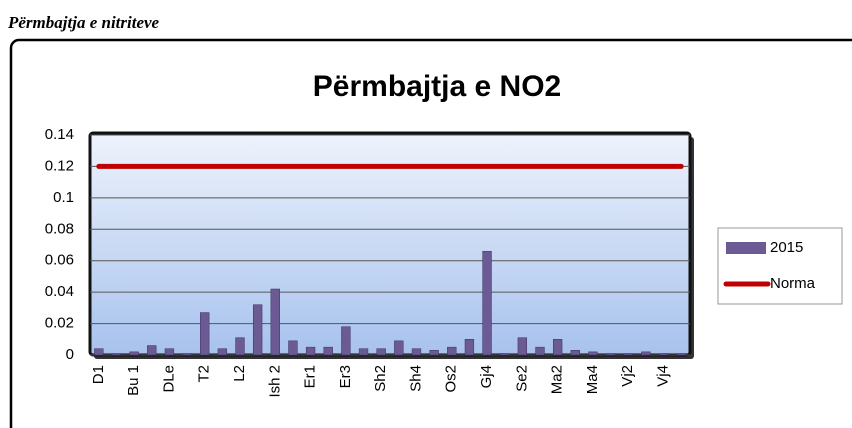  I want to click on x-tick-label: Sh2, so click(380, 378).